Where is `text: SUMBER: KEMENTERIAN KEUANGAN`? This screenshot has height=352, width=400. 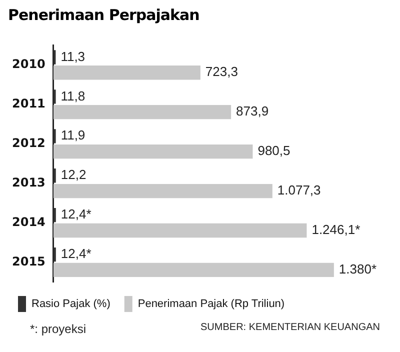 text: SUMBER: KEMENTERIAN KEUANGAN is located at coordinates (290, 328).